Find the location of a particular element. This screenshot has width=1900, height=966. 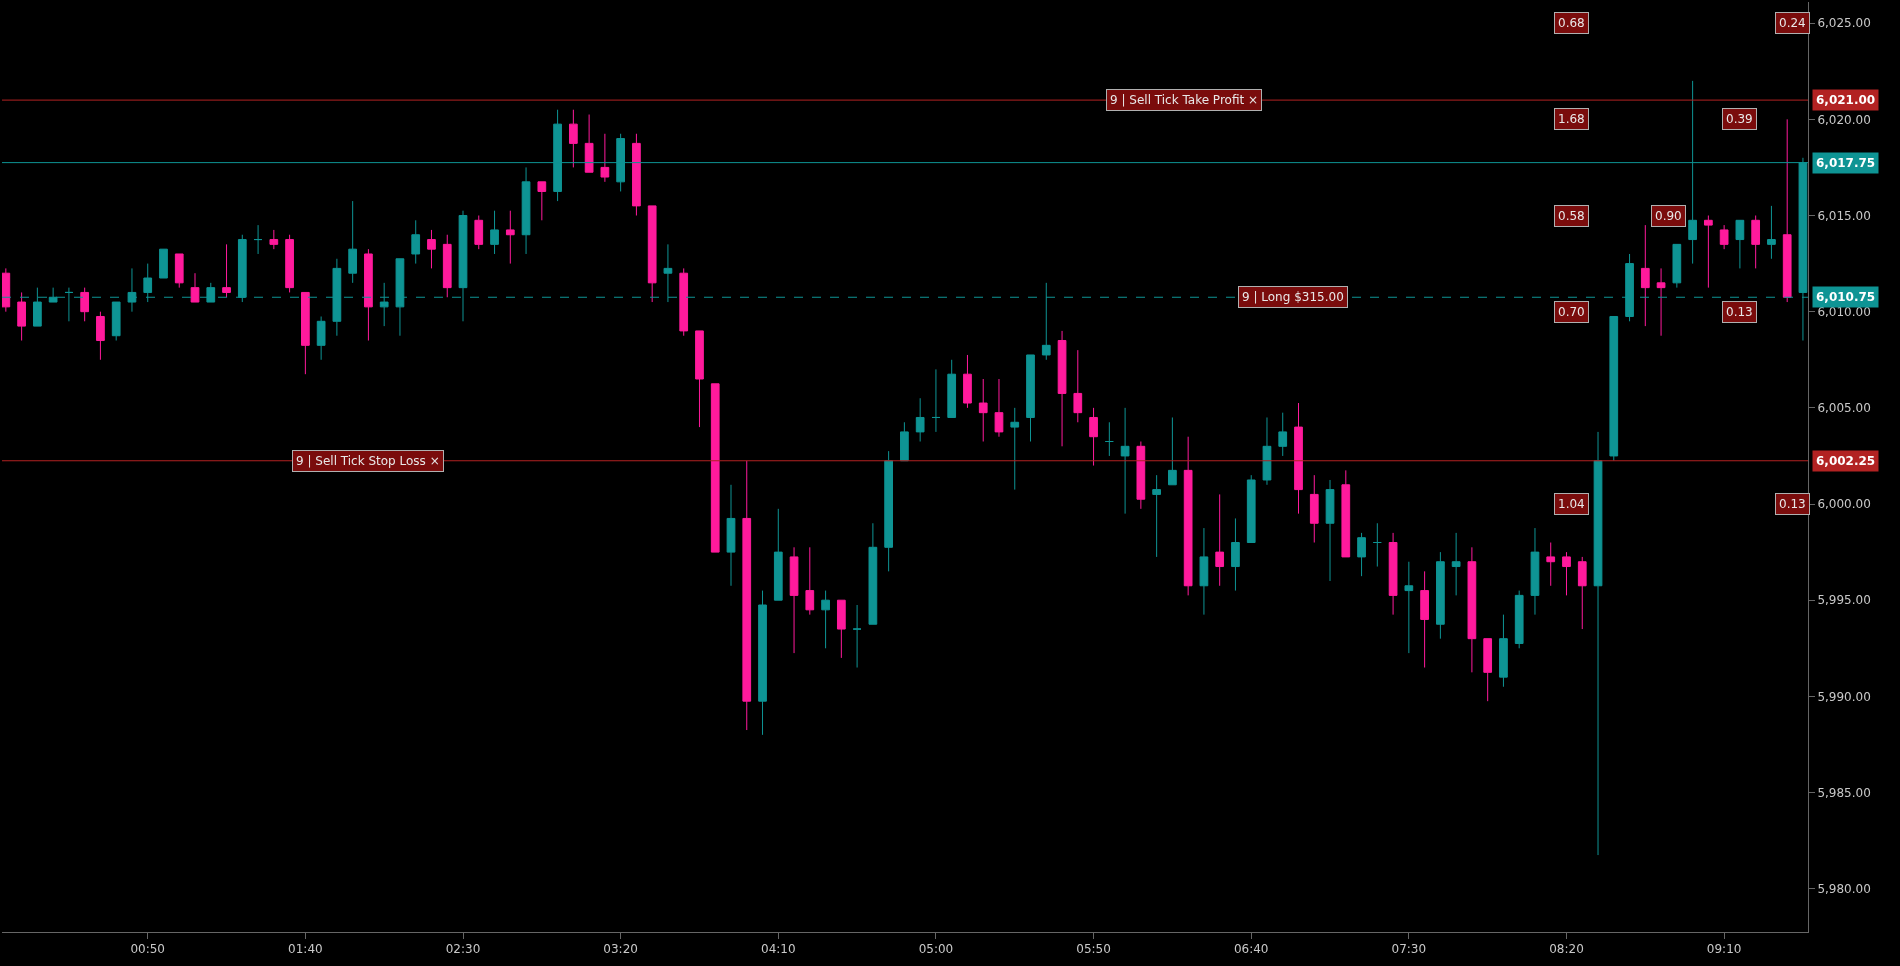

annotation: 0.90 is located at coordinates (1668, 216).